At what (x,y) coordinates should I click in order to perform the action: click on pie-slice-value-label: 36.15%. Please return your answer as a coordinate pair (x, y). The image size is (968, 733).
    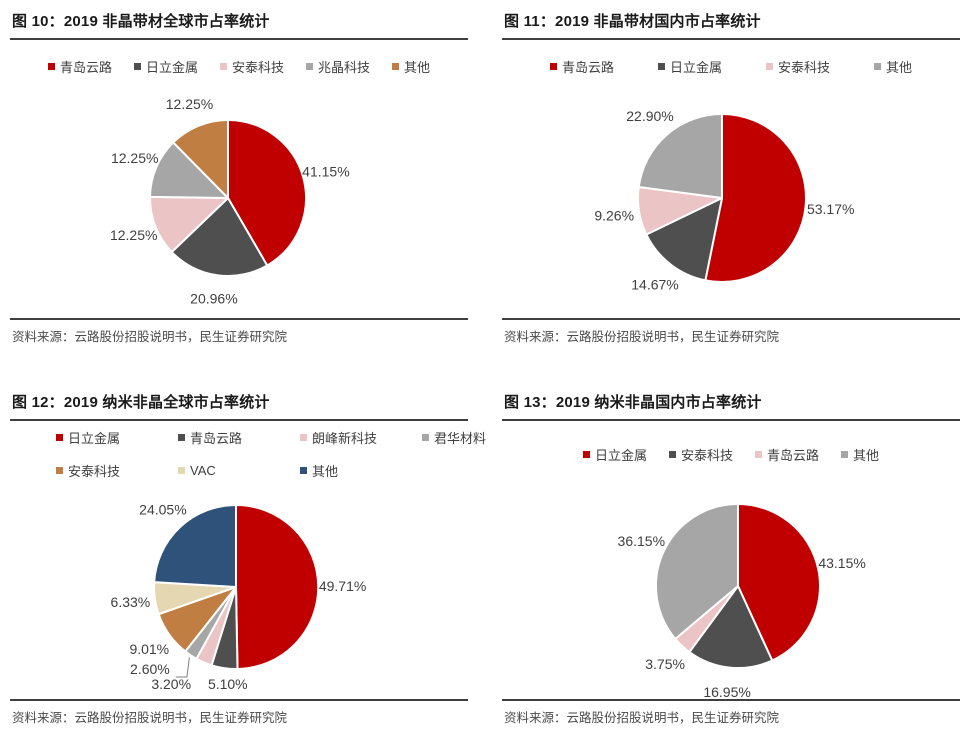
    Looking at the image, I should click on (641, 541).